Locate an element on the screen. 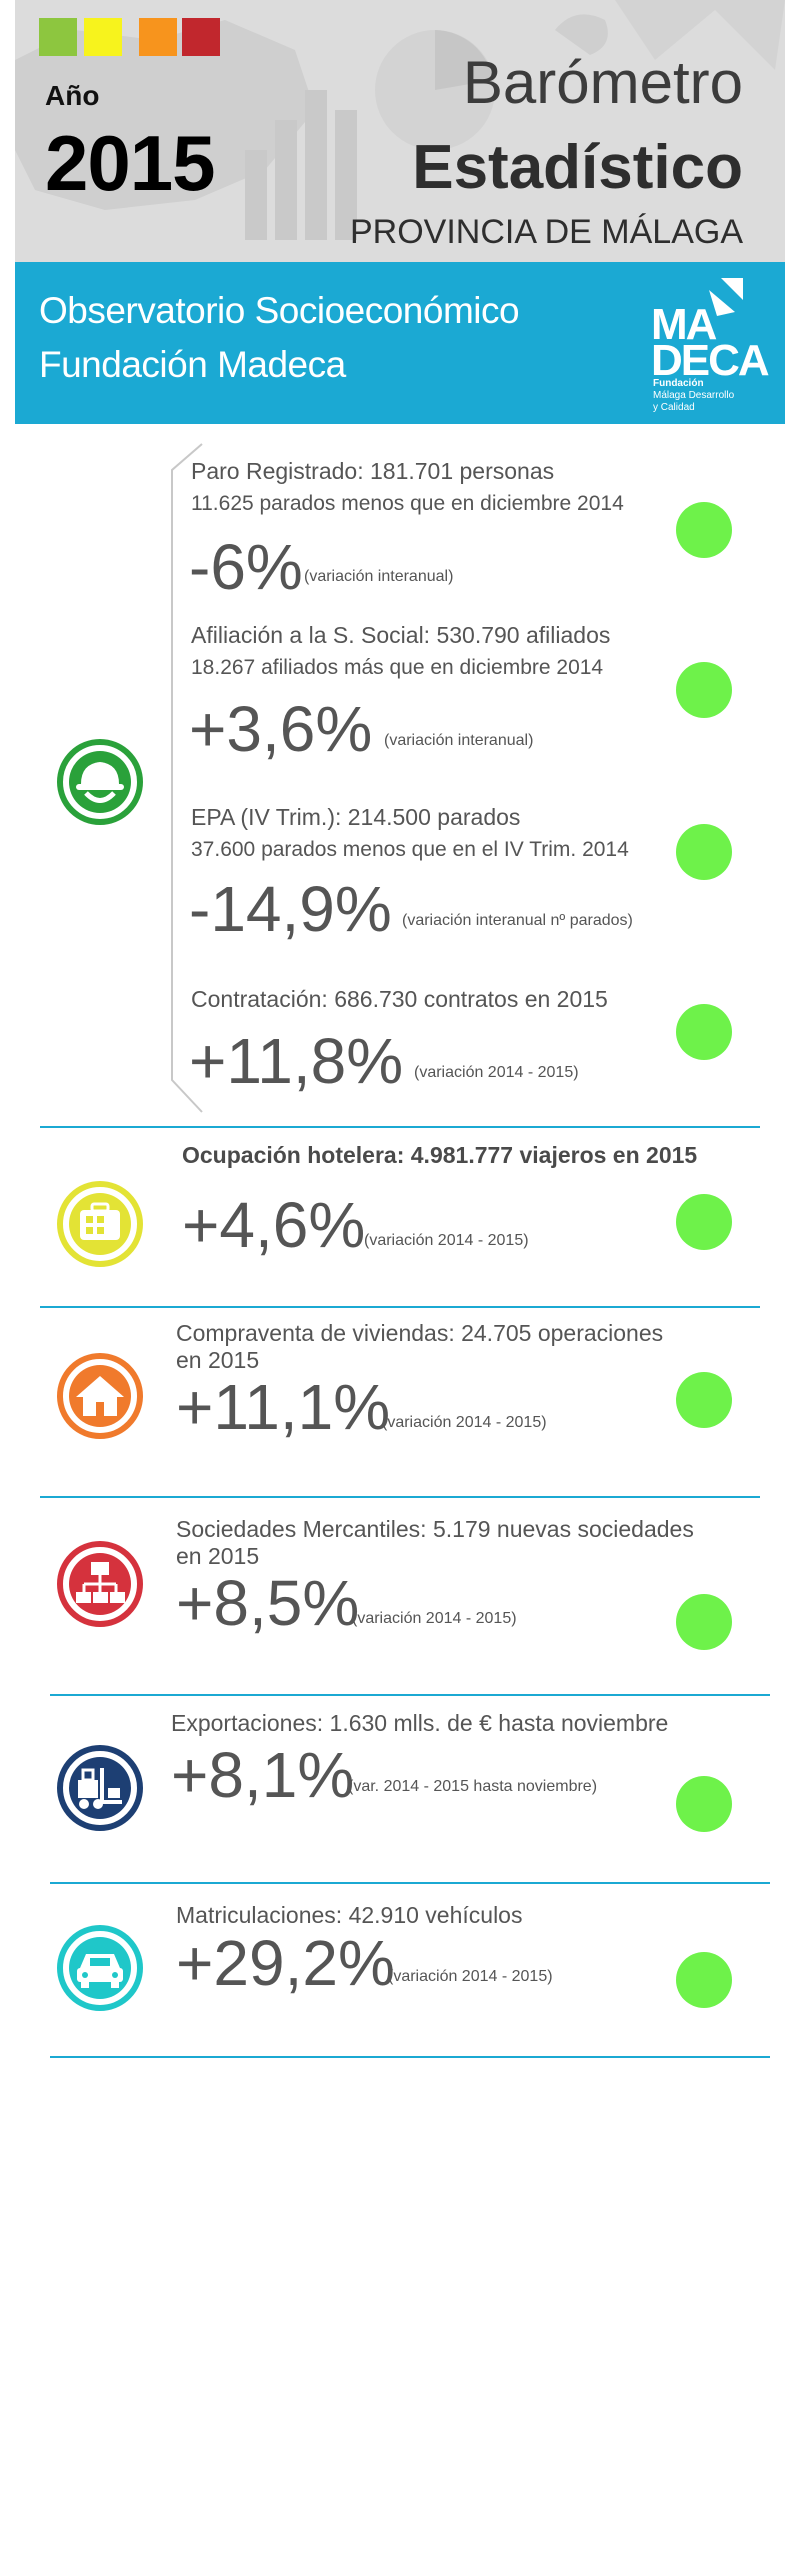 The image size is (807, 2560). title-province: PROVINCIA DE MÁLAGA is located at coordinates (546, 232).